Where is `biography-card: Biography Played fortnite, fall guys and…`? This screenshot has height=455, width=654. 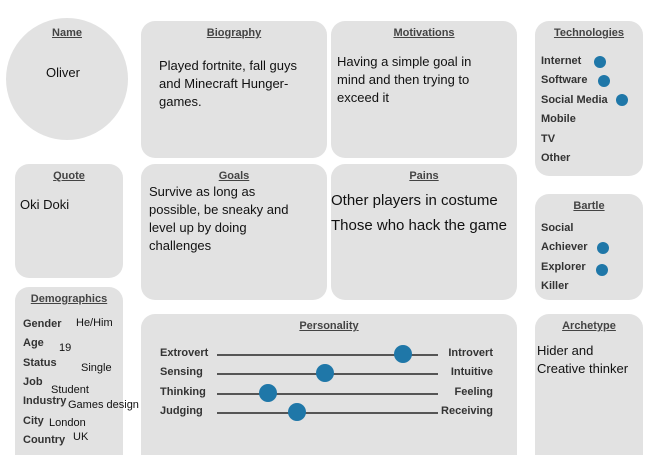 biography-card: Biography Played fortnite, fall guys and… is located at coordinates (234, 89).